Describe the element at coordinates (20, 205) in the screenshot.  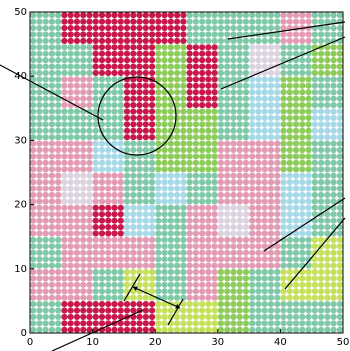
I see `y-tick-label: 20` at that location.